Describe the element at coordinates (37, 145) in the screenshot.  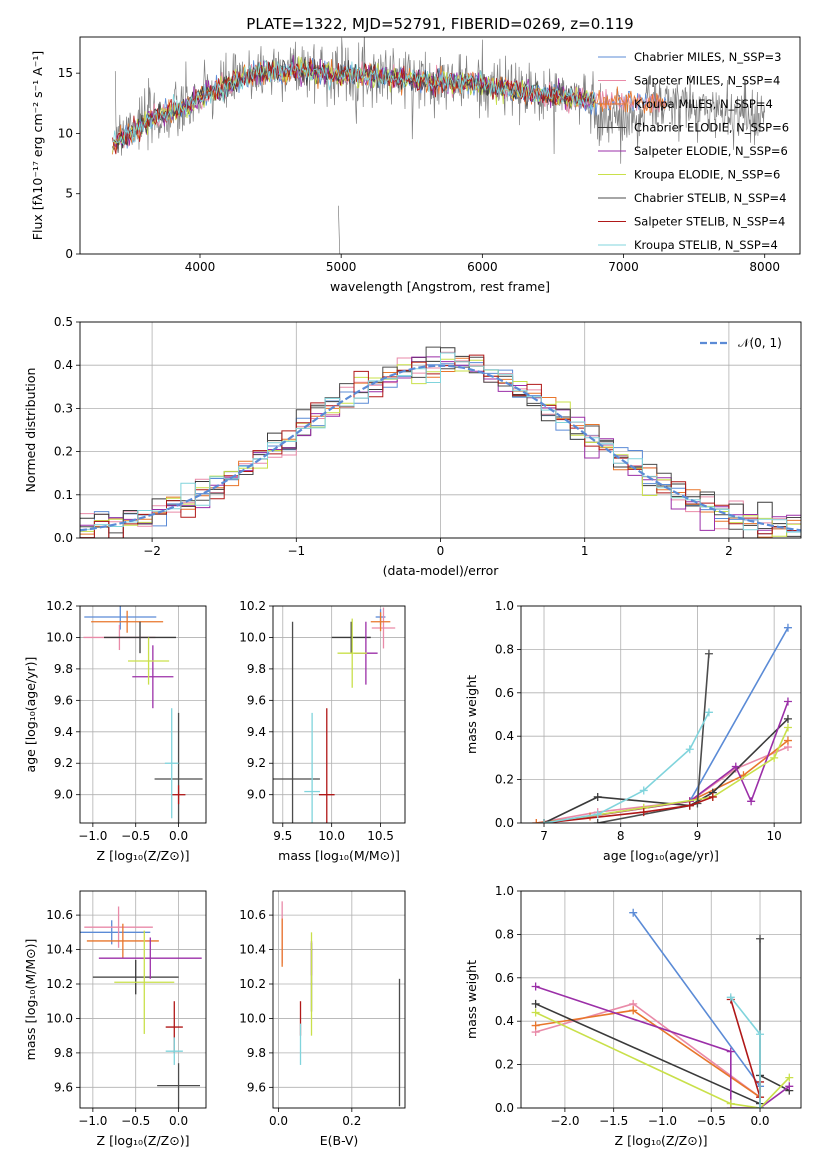
I see `y-axis-label: Flux [fλ10⁻¹⁷ erg cm⁻² s⁻¹ A⁻¹]` at that location.